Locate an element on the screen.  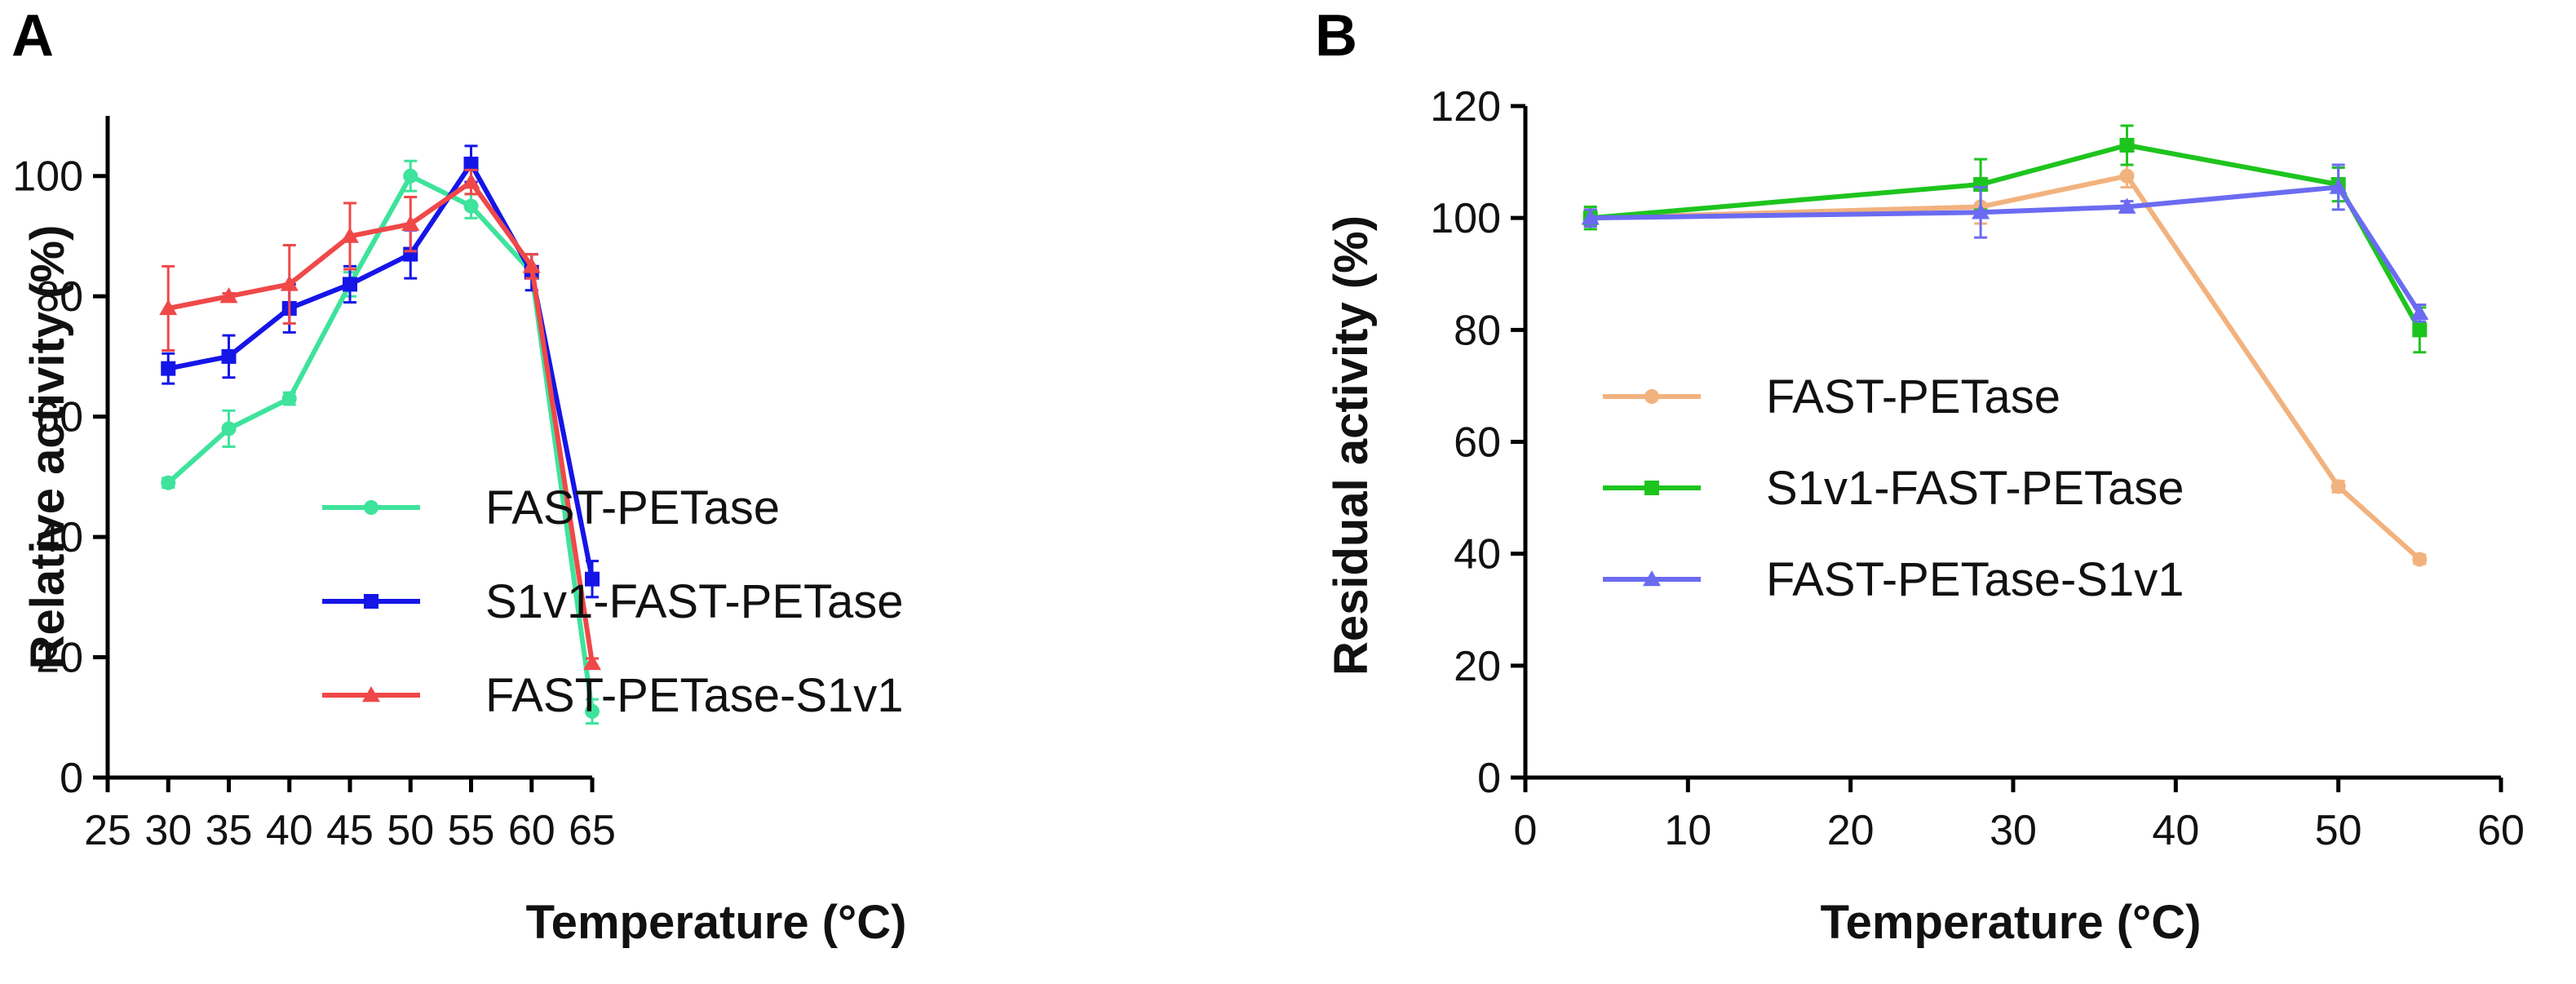
panel-b-legend-label: FAST-PETase-S1v1 is located at coordinates (1975, 579).